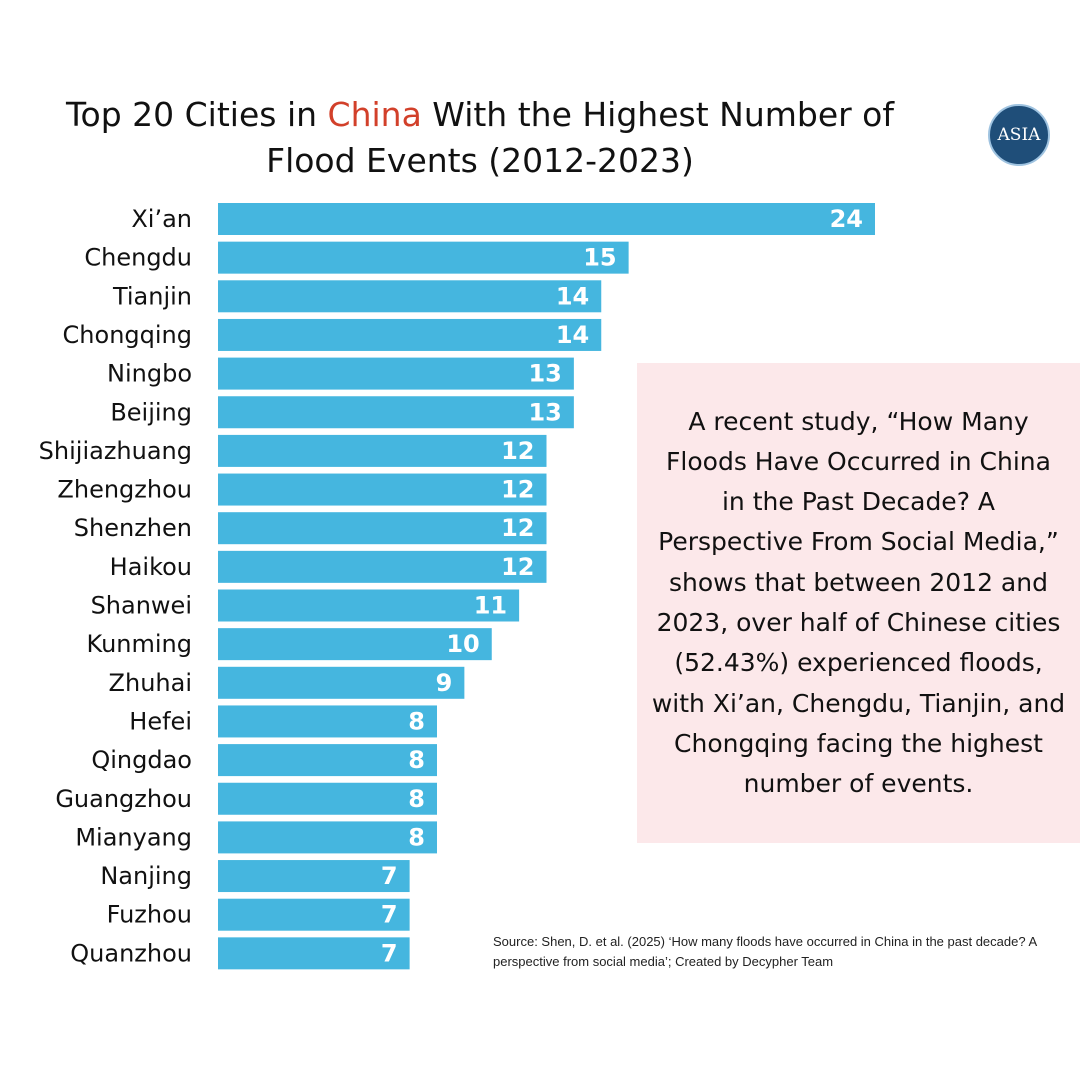 The image size is (1080, 1080). What do you see at coordinates (127, 335) in the screenshot?
I see `category-label: Chongqing` at bounding box center [127, 335].